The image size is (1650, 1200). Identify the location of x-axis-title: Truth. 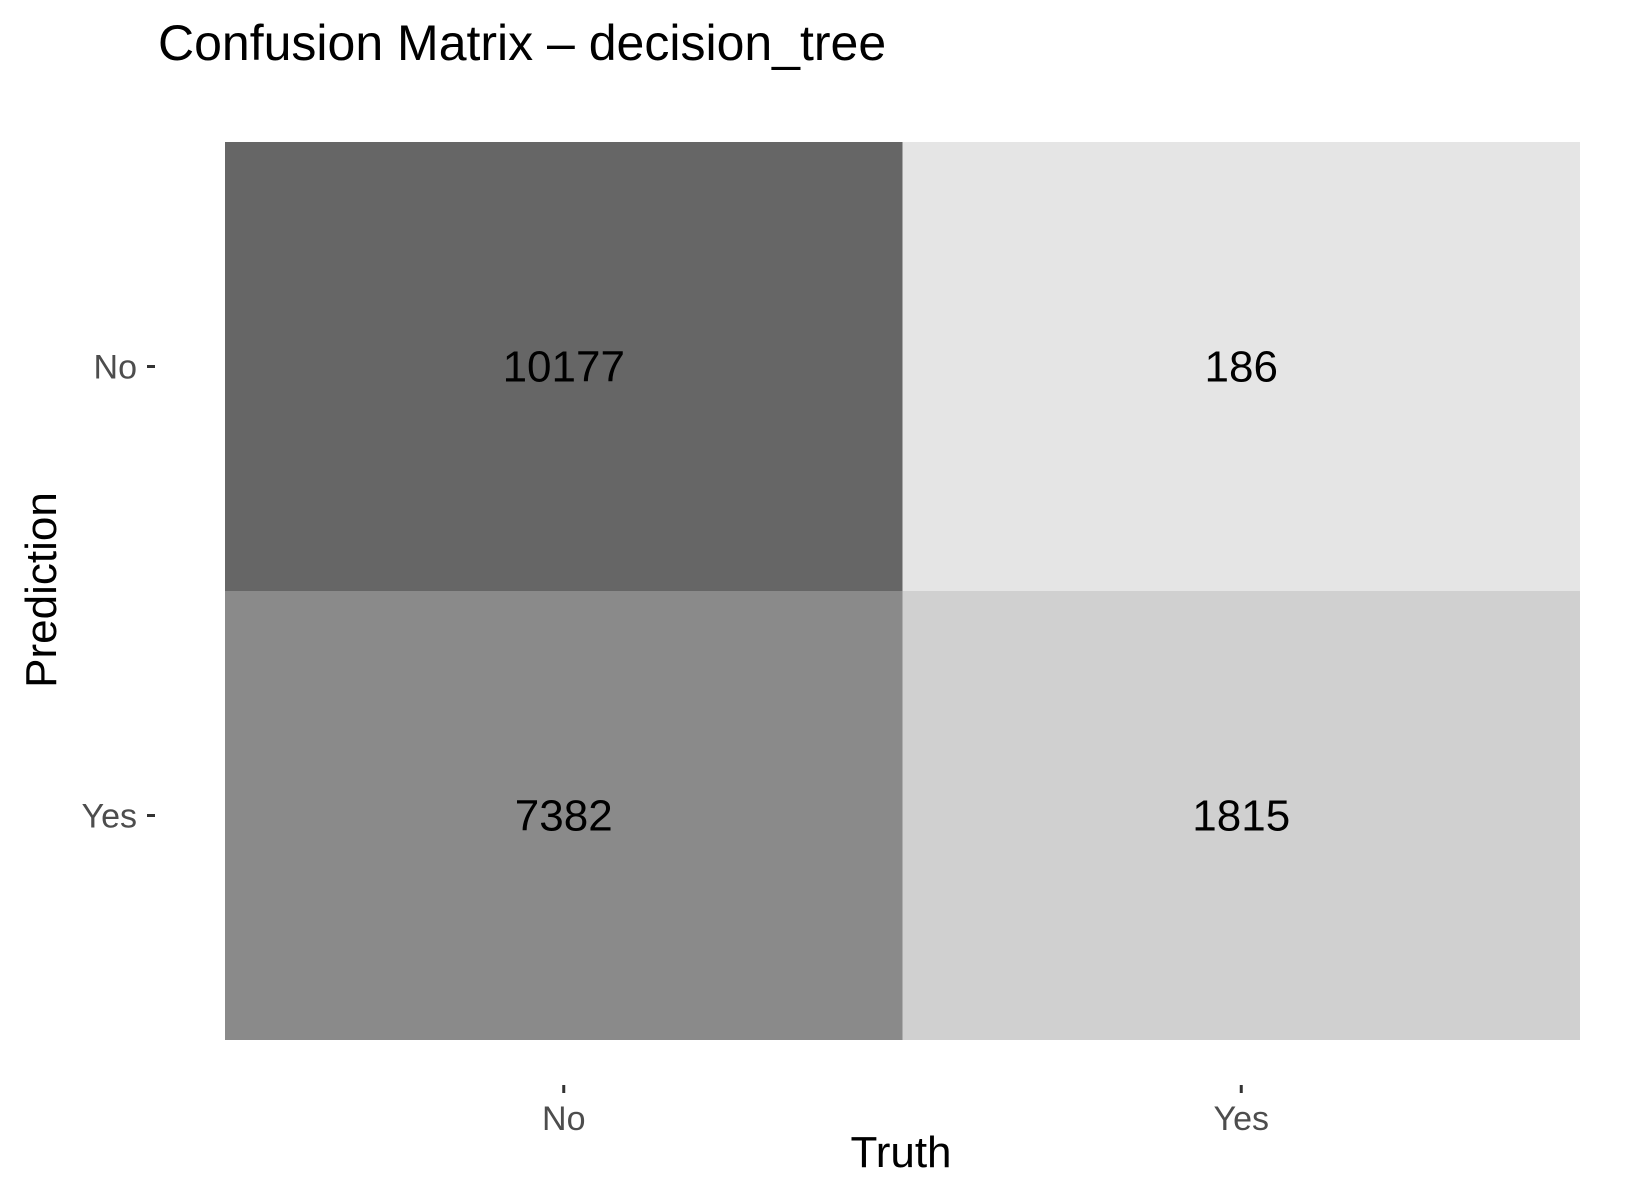
(900, 1152).